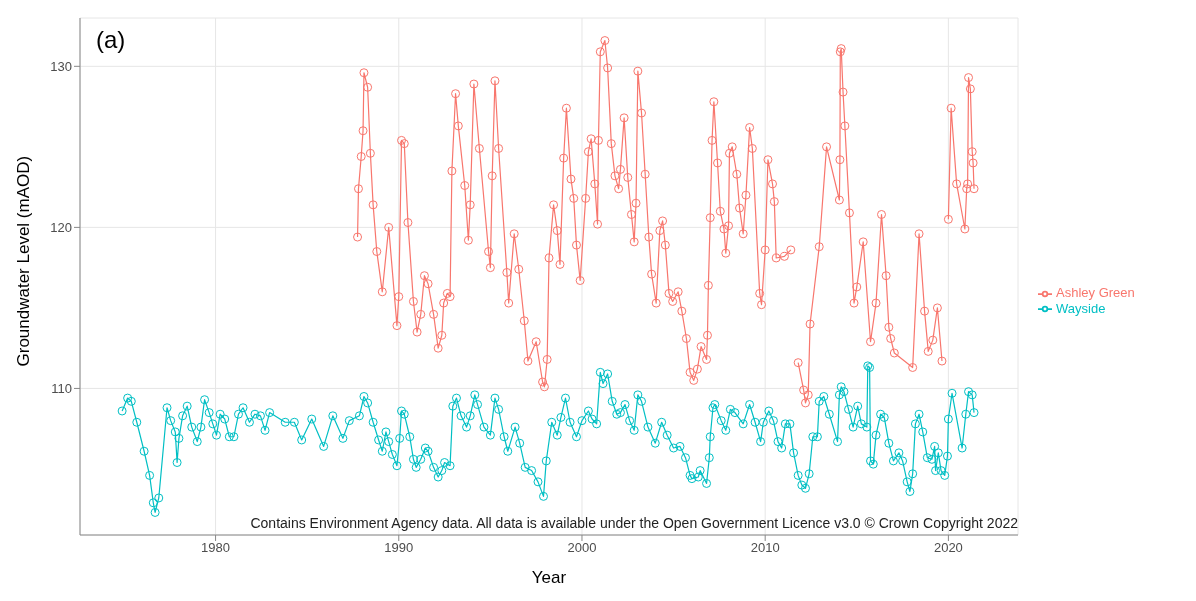 Image resolution: width=1196 pixels, height=601 pixels. Describe the element at coordinates (948, 548) in the screenshot. I see `x-tick-label: 2020` at that location.